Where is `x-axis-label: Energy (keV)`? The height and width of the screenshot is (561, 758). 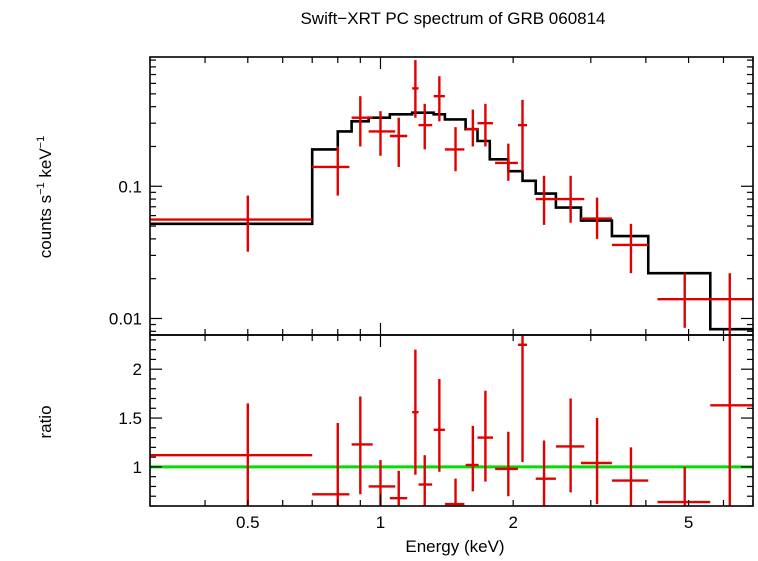
x-axis-label: Energy (keV) is located at coordinates (454, 546).